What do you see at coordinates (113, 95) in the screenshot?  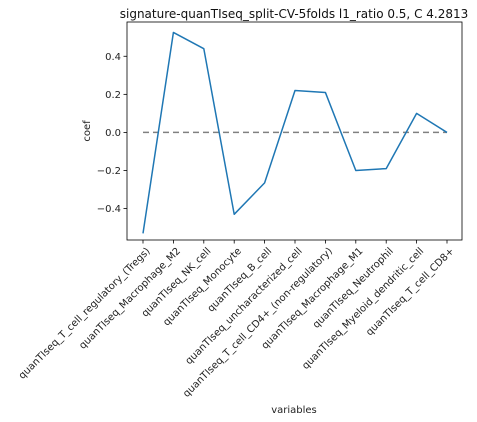 I see `y-tick-label: 0.2` at bounding box center [113, 95].